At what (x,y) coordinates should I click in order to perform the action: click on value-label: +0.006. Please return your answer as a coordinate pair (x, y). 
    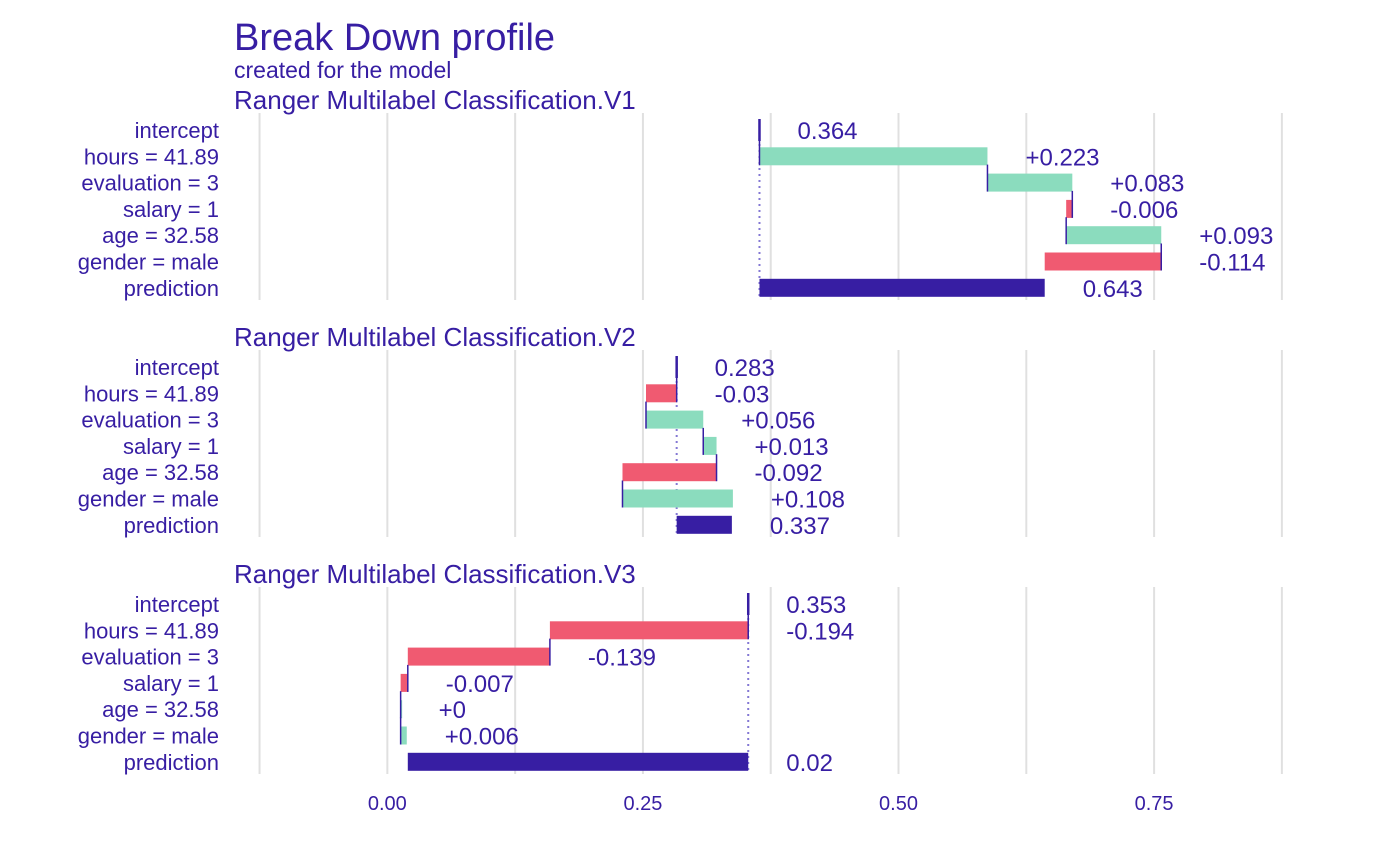
    Looking at the image, I should click on (482, 737).